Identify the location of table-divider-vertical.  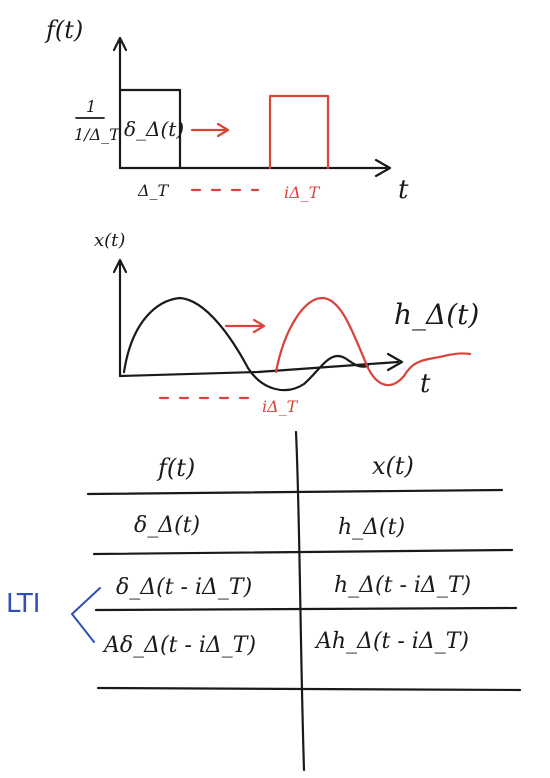
(300, 601).